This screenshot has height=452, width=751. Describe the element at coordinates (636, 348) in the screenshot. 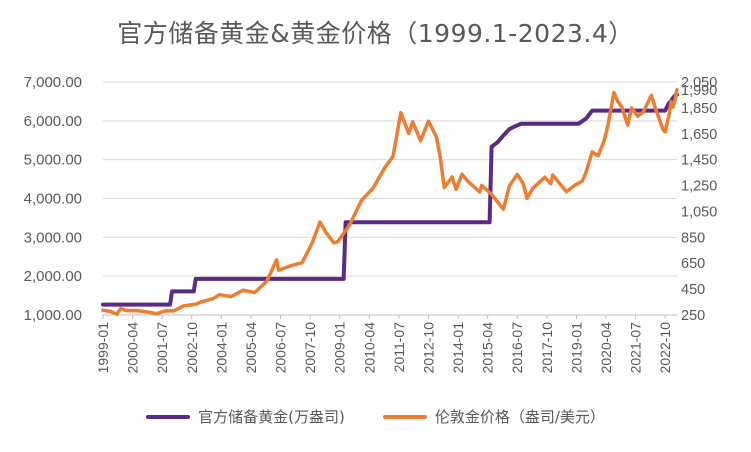

I see `x-tick-label: 2021-07` at that location.